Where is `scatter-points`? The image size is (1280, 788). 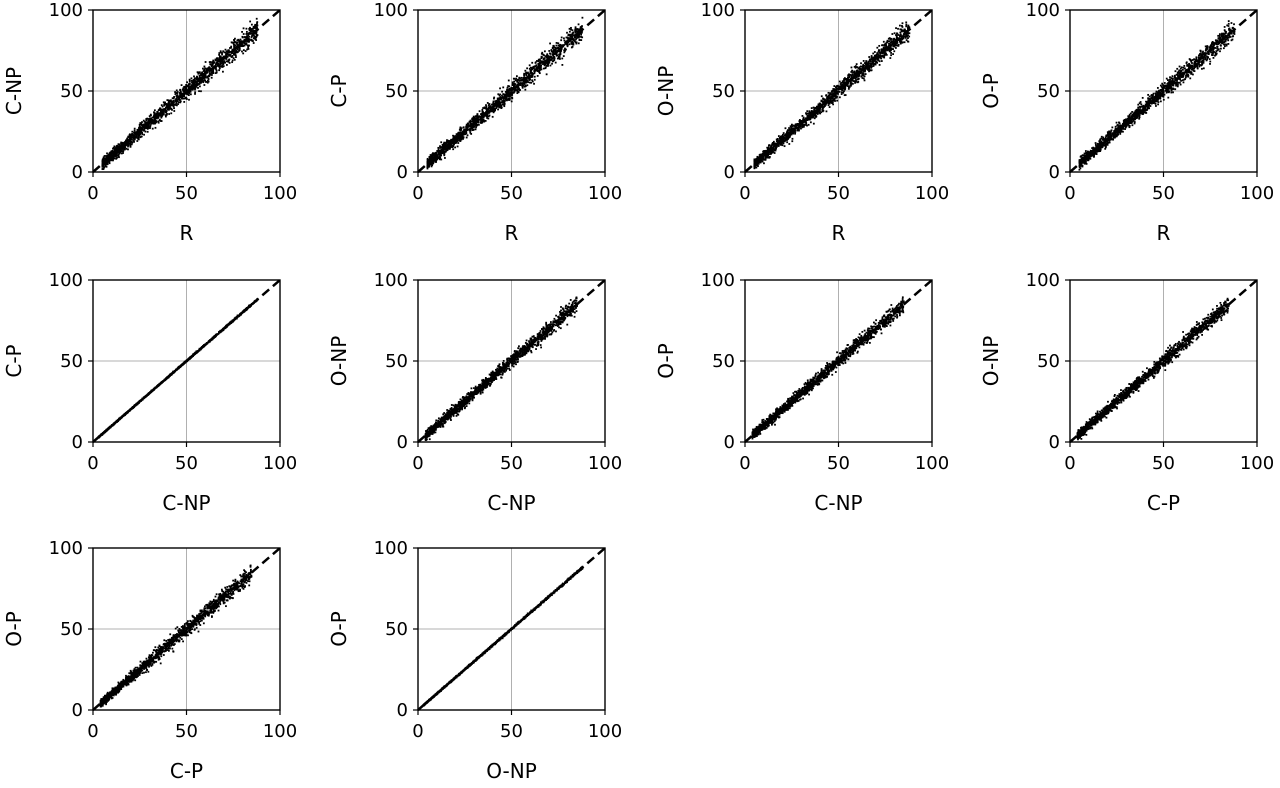 scatter-points is located at coordinates (180, 94).